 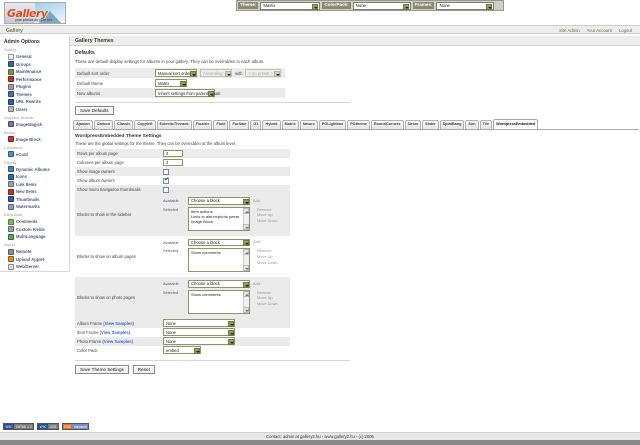 I want to click on nav-logout: Logout, so click(x=625, y=30).